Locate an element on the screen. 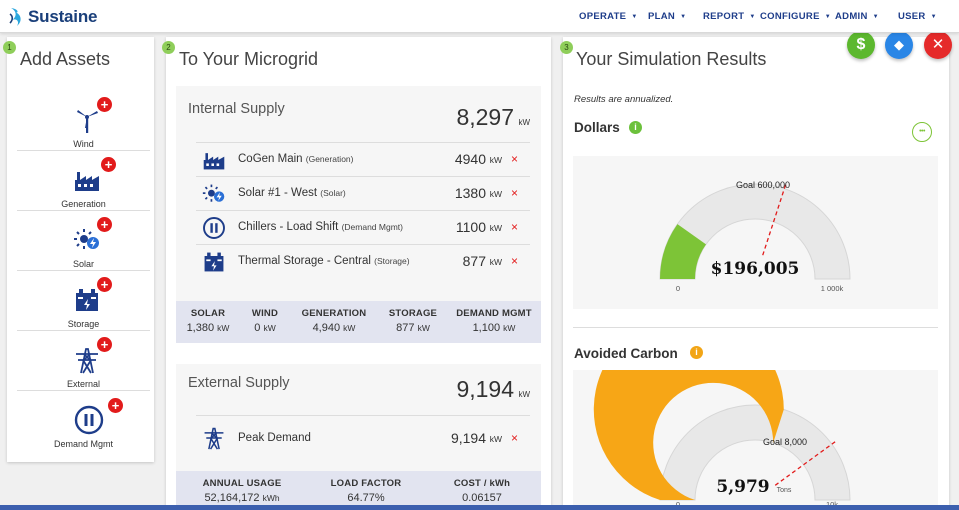 Image resolution: width=959 pixels, height=510 pixels. stat-value-line: 0 kW is located at coordinates (265, 328).